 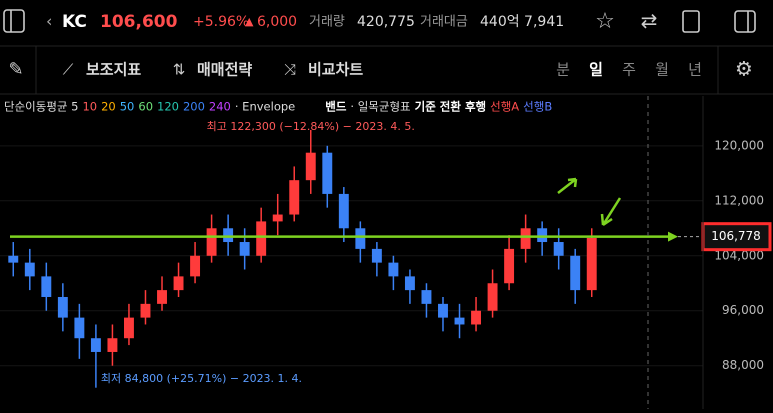 I want to click on y-tick-label: 112,000, so click(x=739, y=200).